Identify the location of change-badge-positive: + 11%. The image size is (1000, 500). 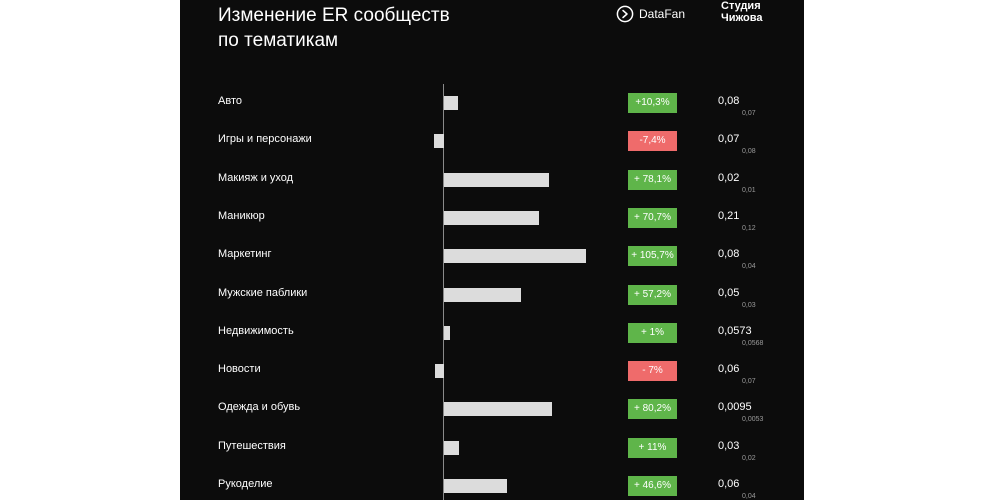
(652, 447).